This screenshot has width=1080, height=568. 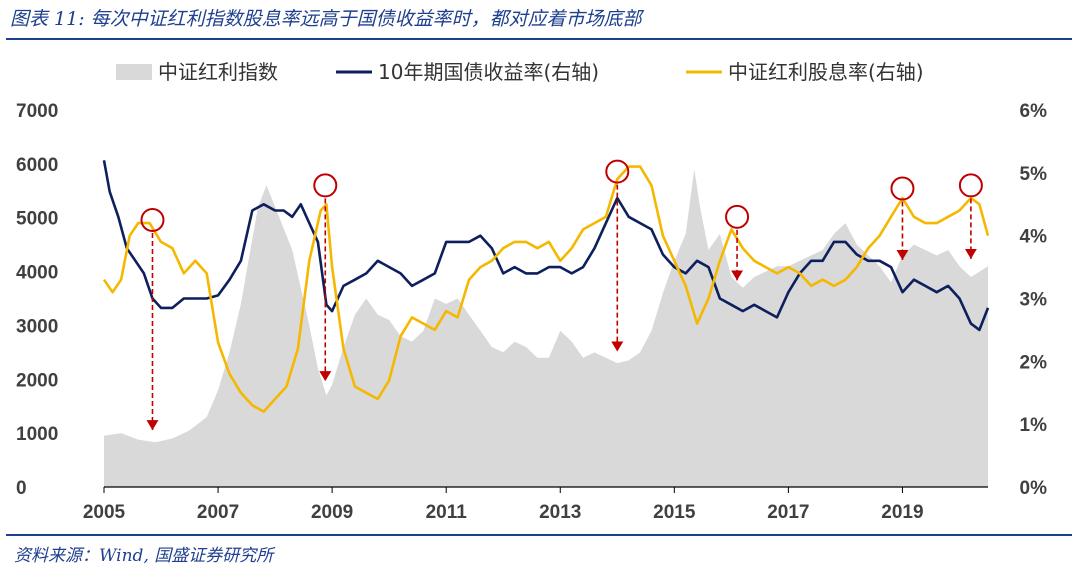 I want to click on x-tick-label: 2005, so click(x=104, y=512).